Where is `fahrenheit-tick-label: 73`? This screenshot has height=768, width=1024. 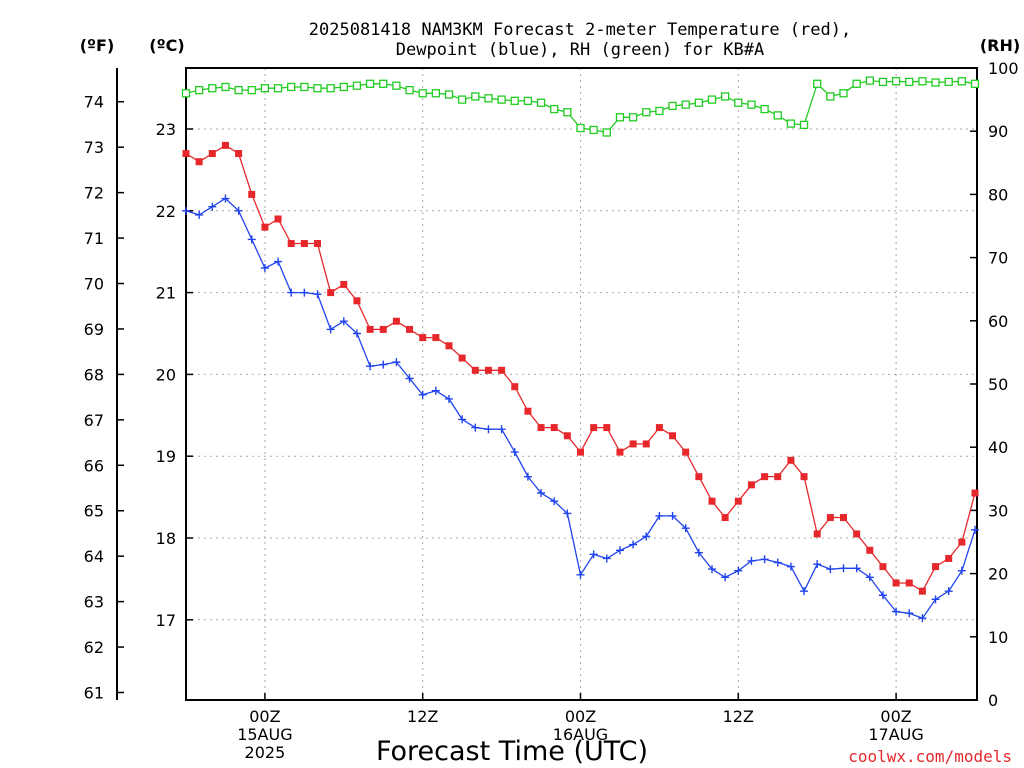 fahrenheit-tick-label: 73 is located at coordinates (94, 147).